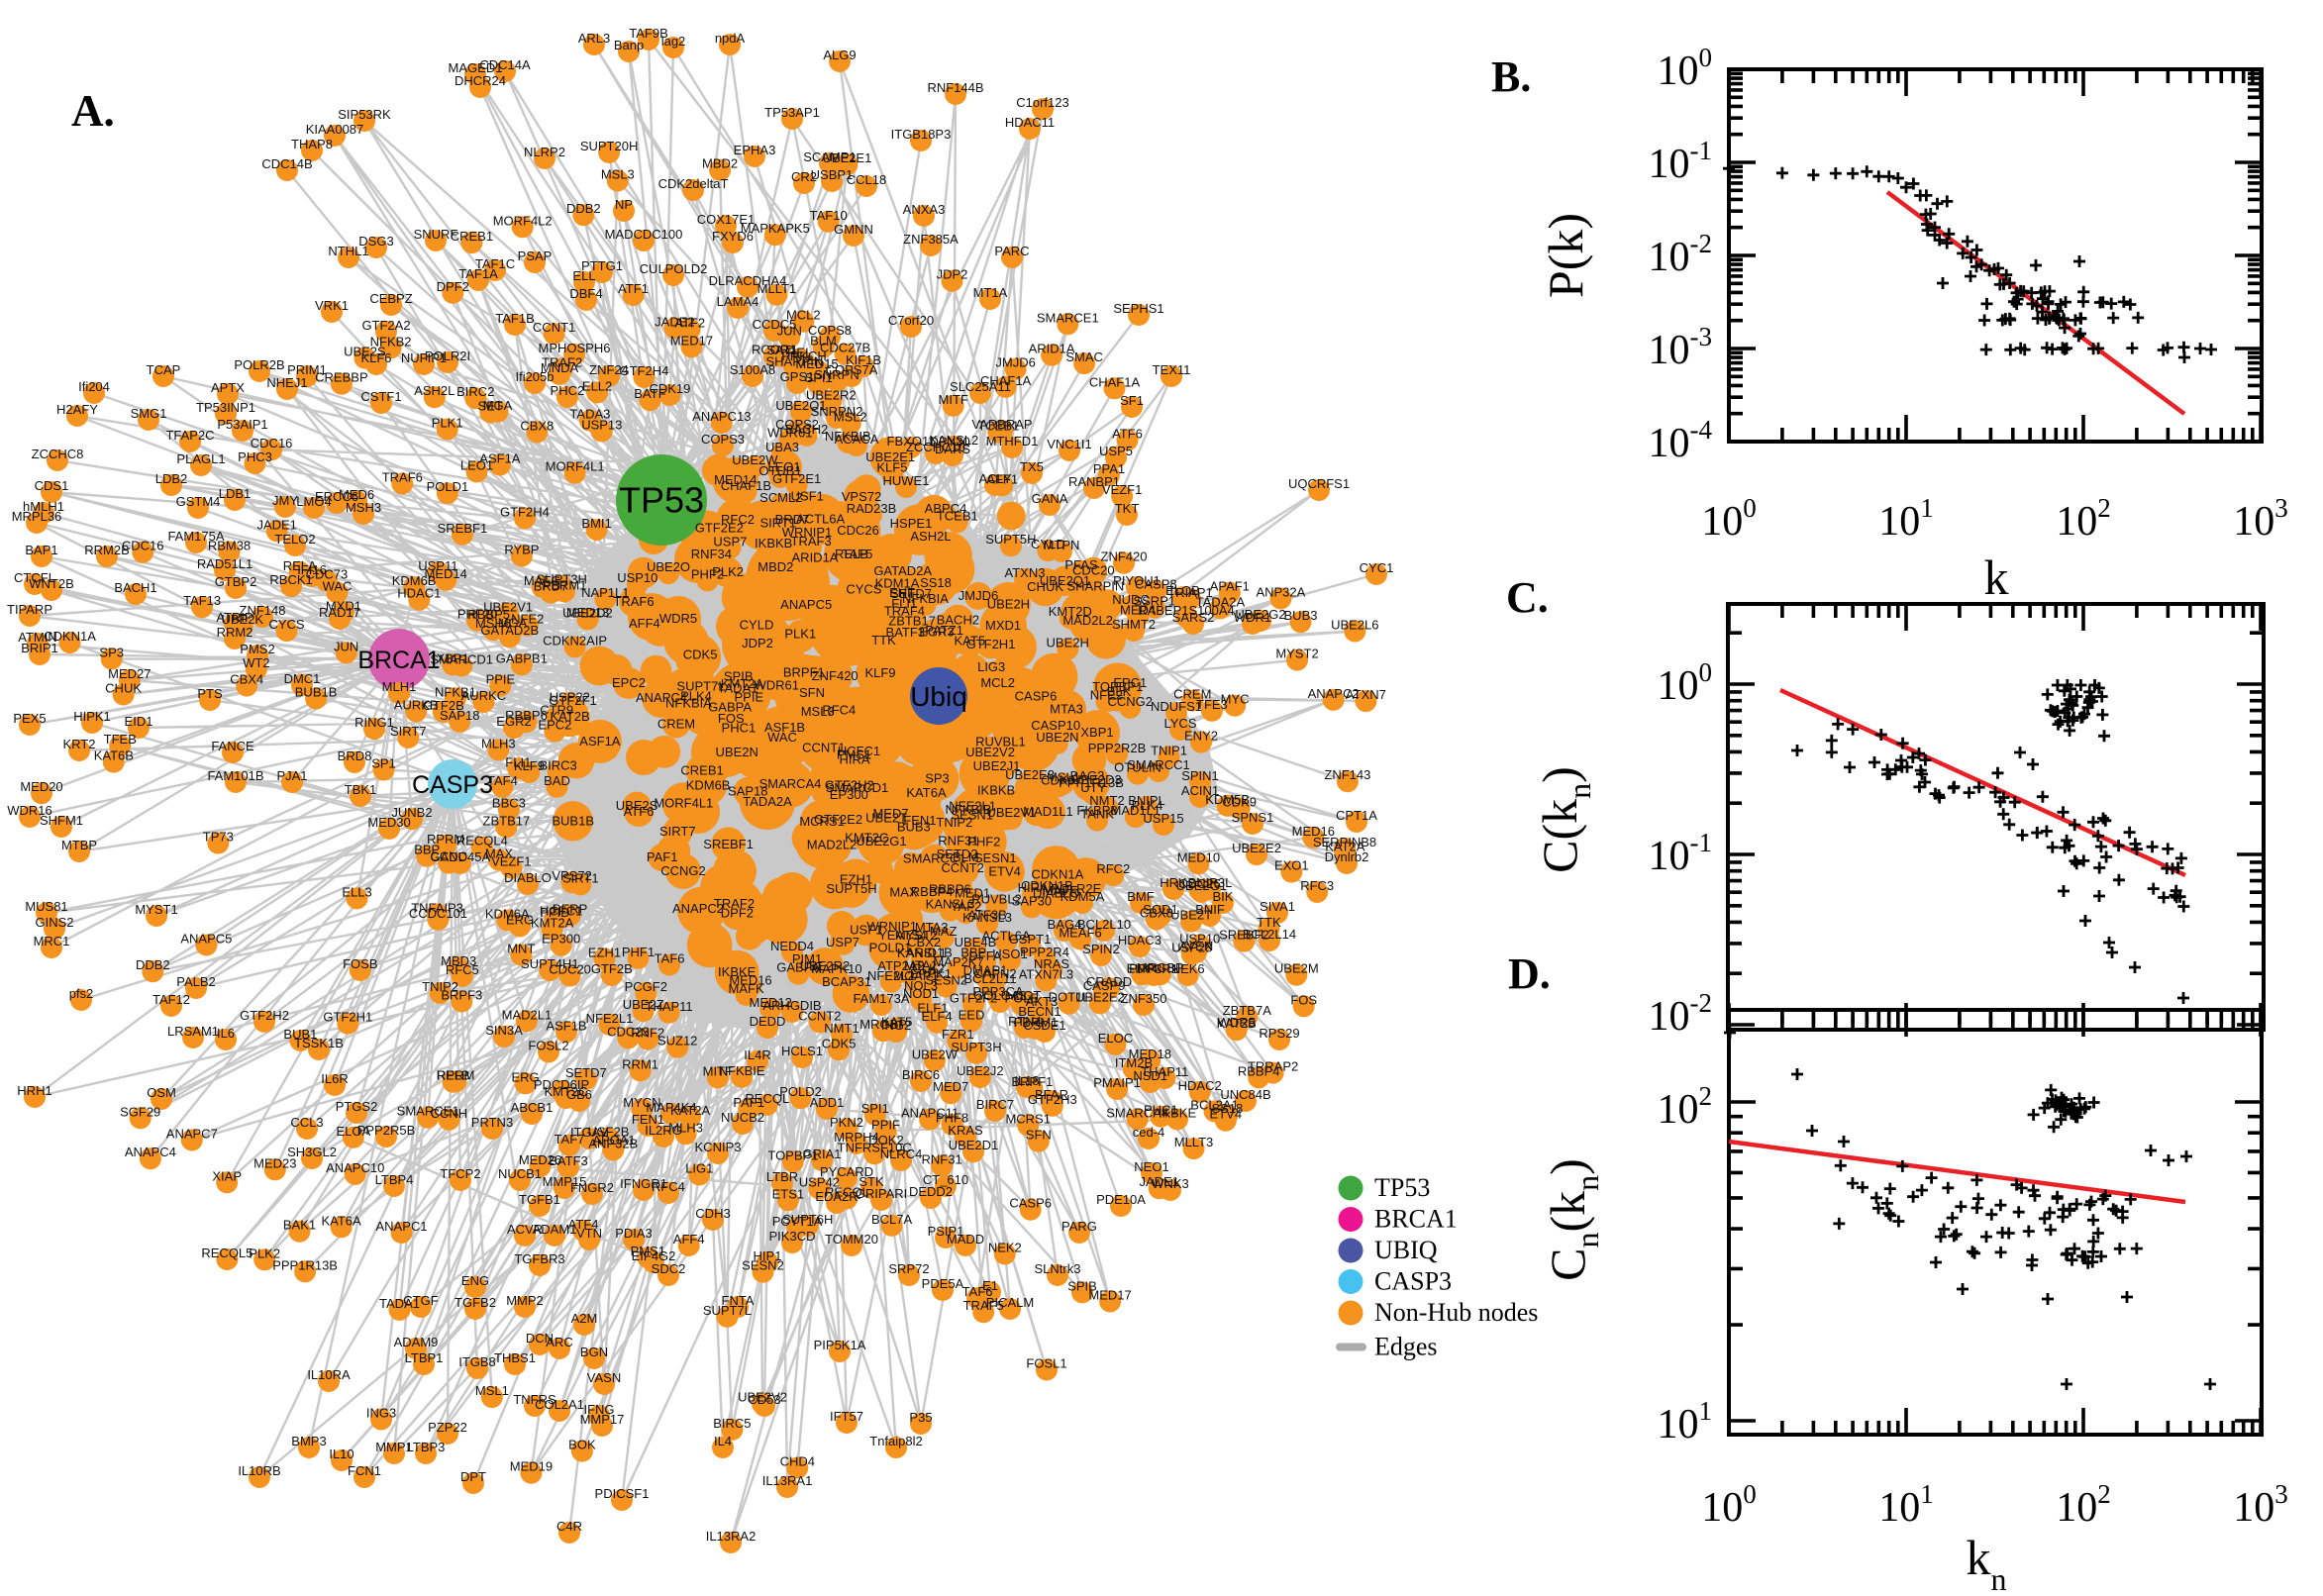 The width and height of the screenshot is (2323, 1596). I want to click on svg-text: CCNG2, so click(1130, 701).